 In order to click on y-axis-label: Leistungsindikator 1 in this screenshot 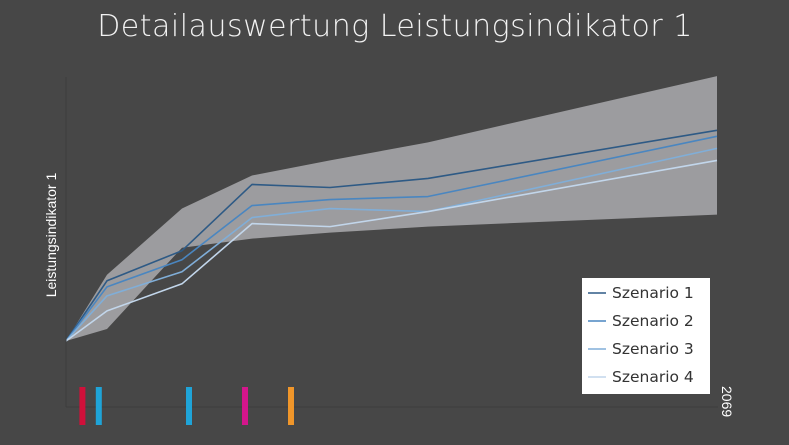, I will do `click(51, 235)`.